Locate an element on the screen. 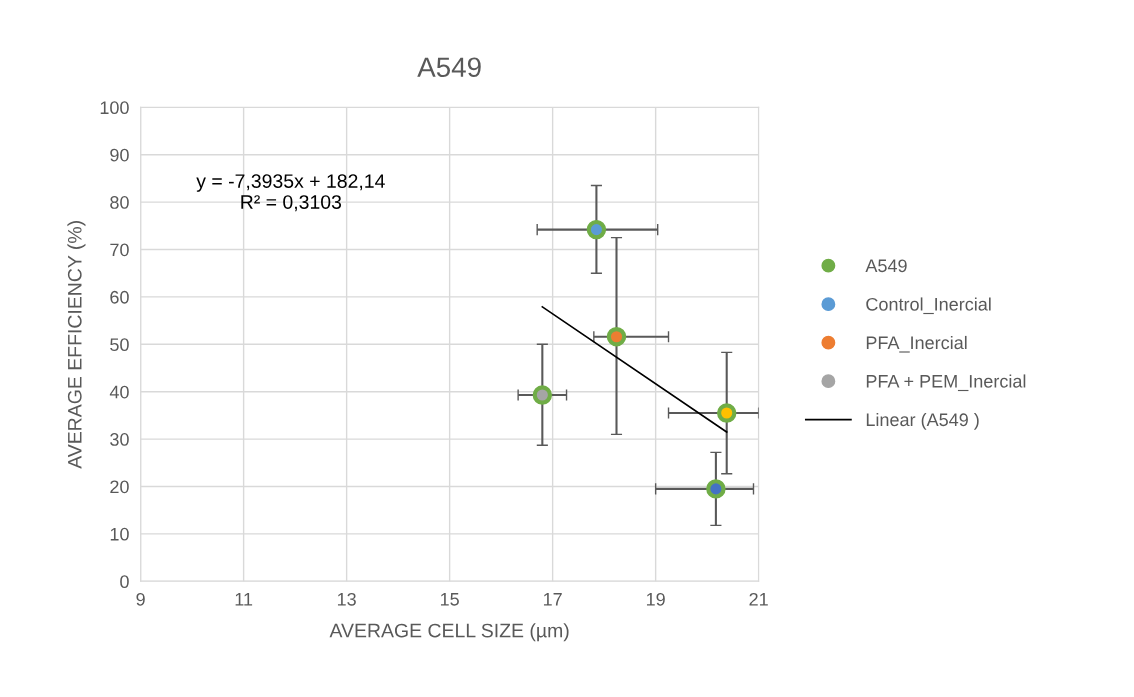 The width and height of the screenshot is (1134, 697). x-tick-label: 13 is located at coordinates (346, 599).